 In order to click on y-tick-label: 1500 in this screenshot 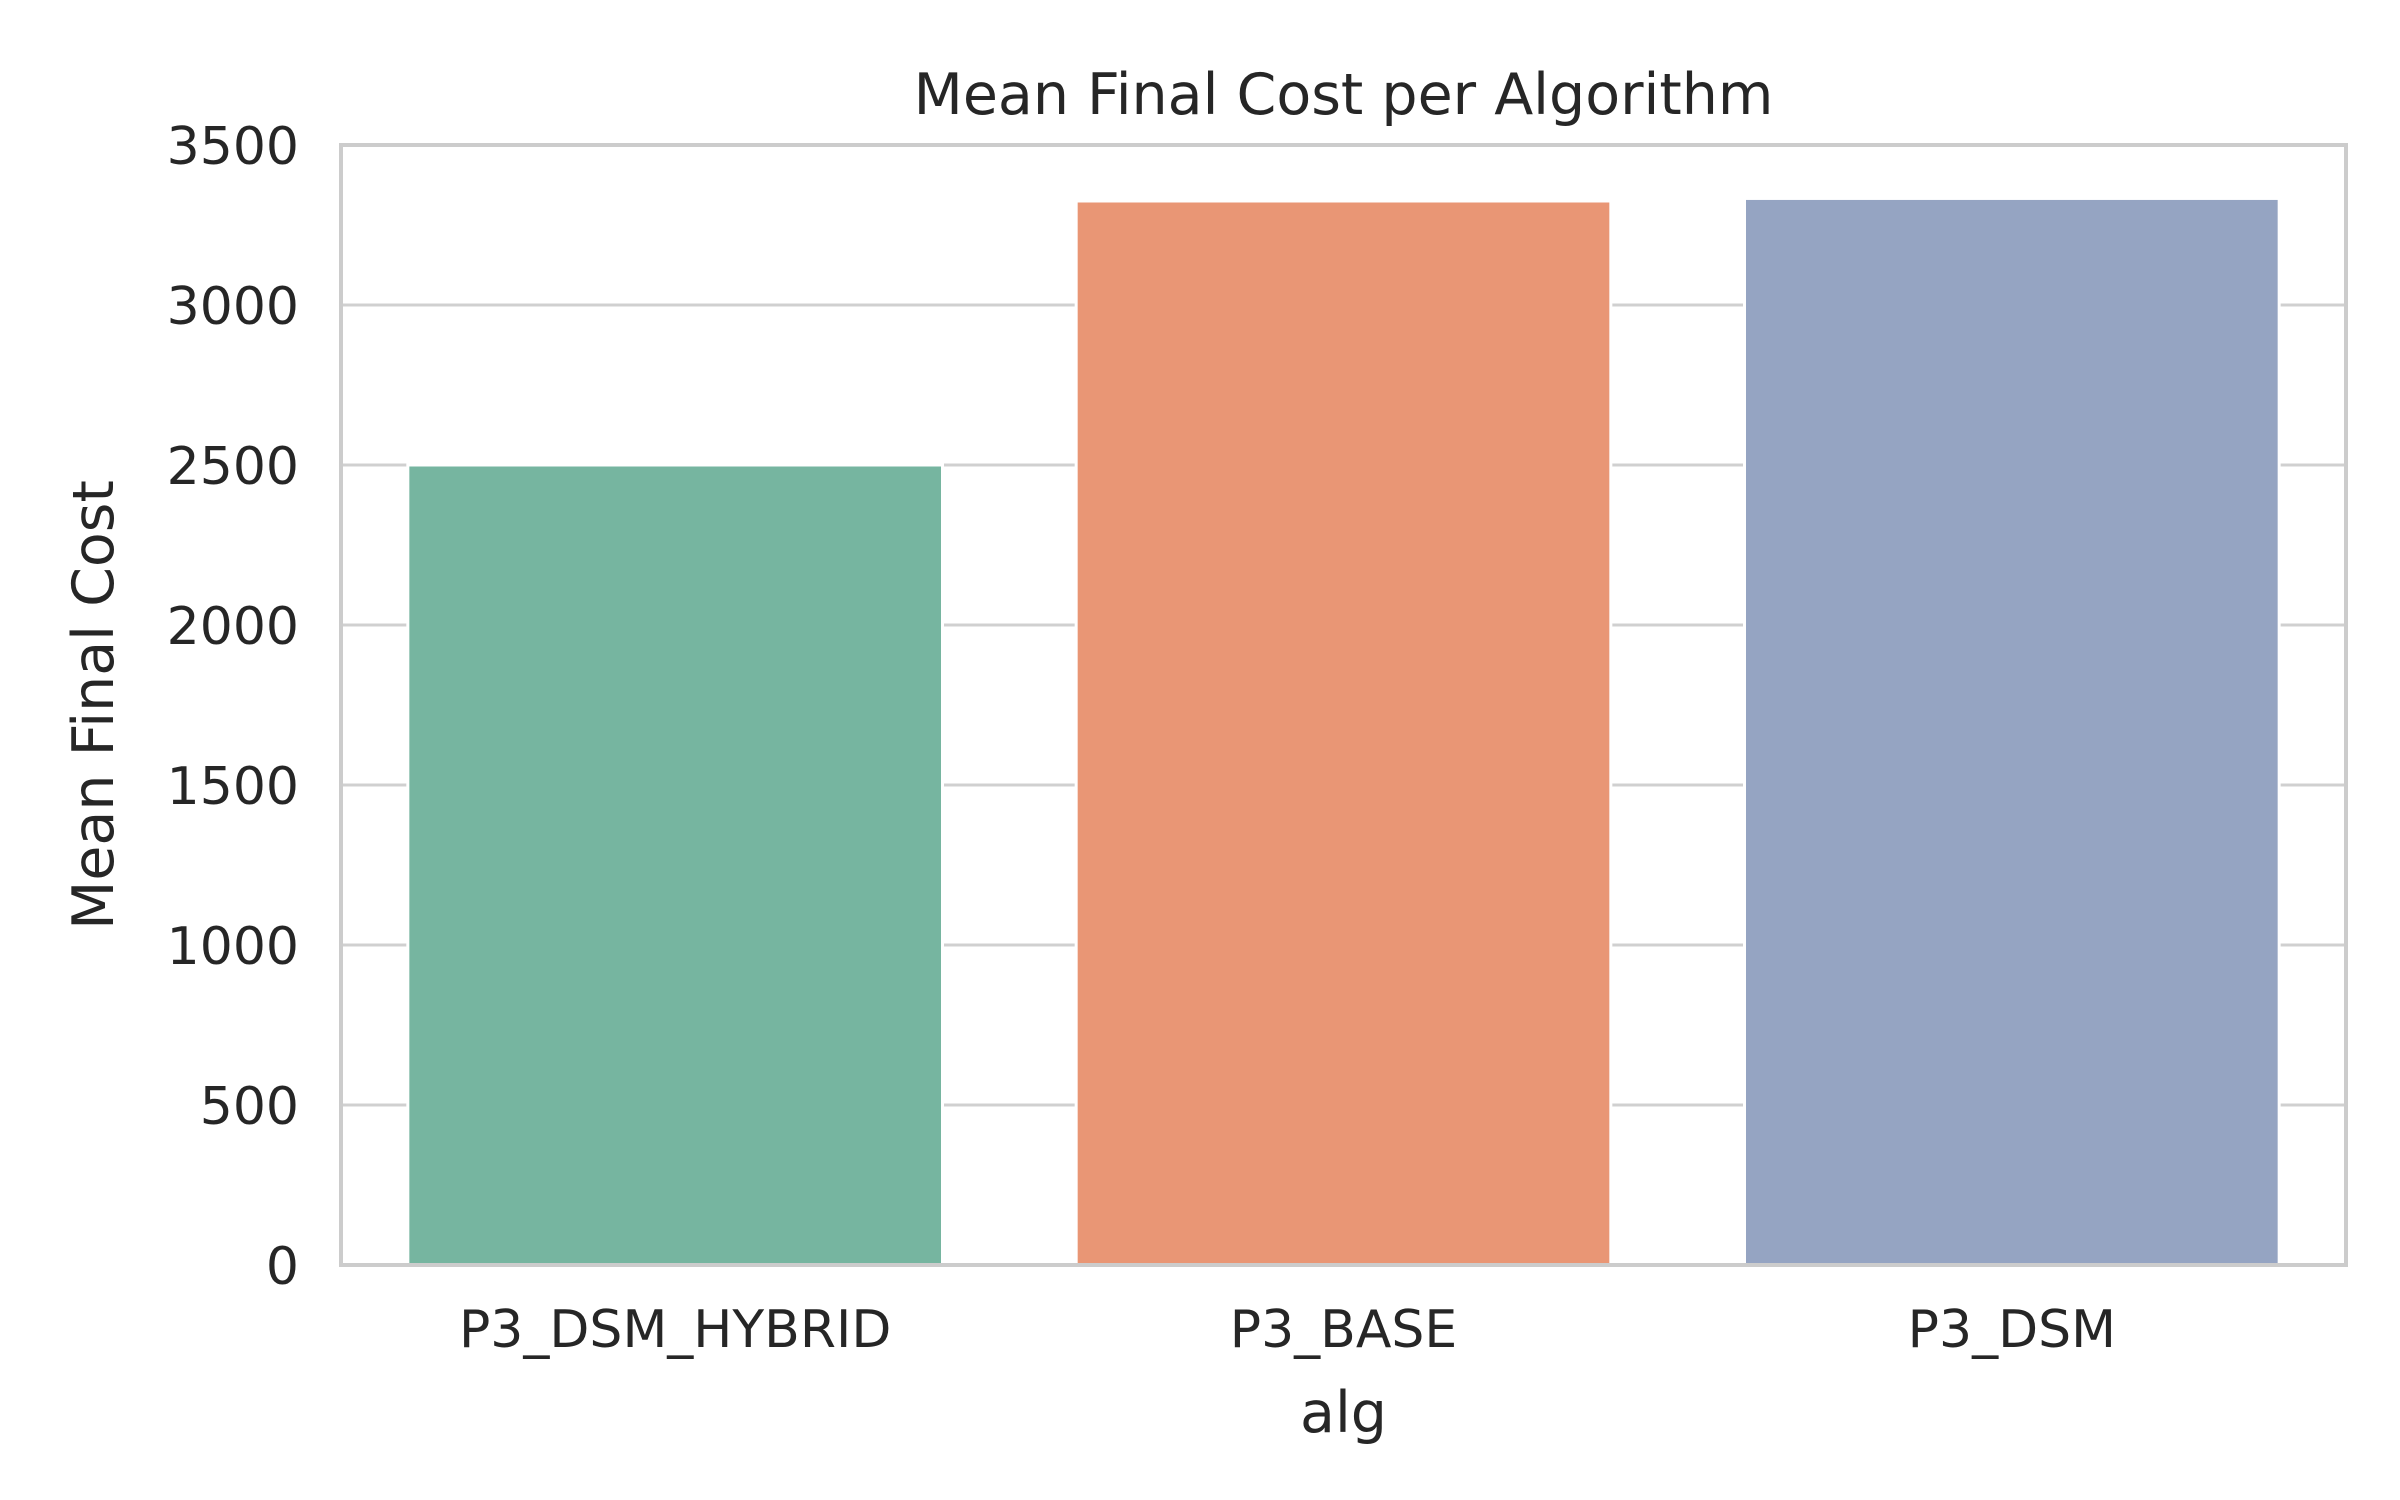, I will do `click(233, 787)`.